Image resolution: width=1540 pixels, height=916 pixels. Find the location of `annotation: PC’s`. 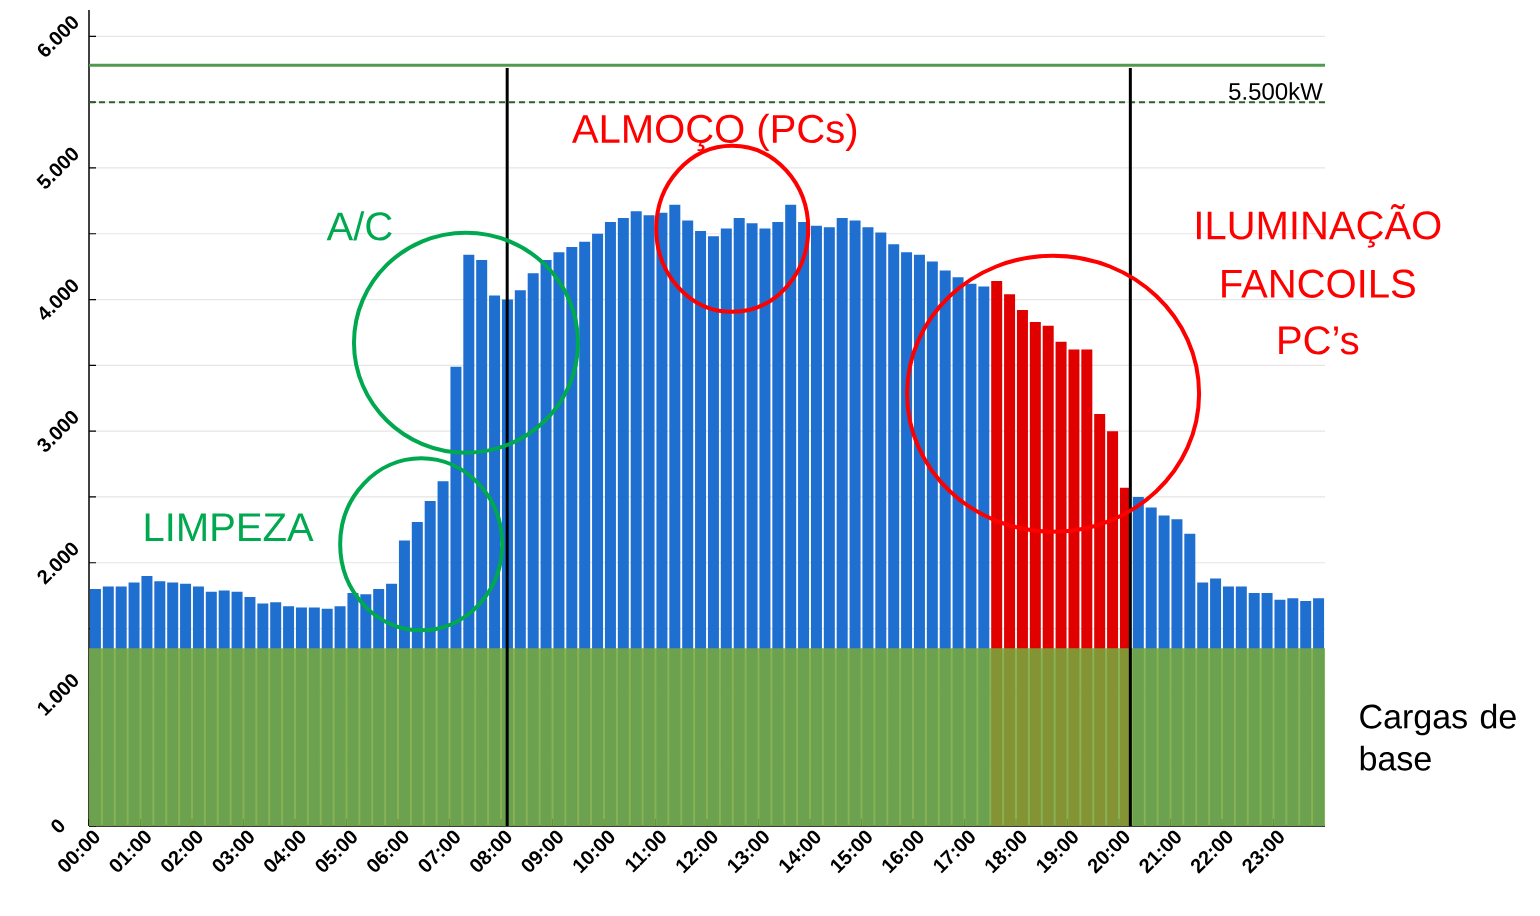

annotation: PC’s is located at coordinates (1319, 340).